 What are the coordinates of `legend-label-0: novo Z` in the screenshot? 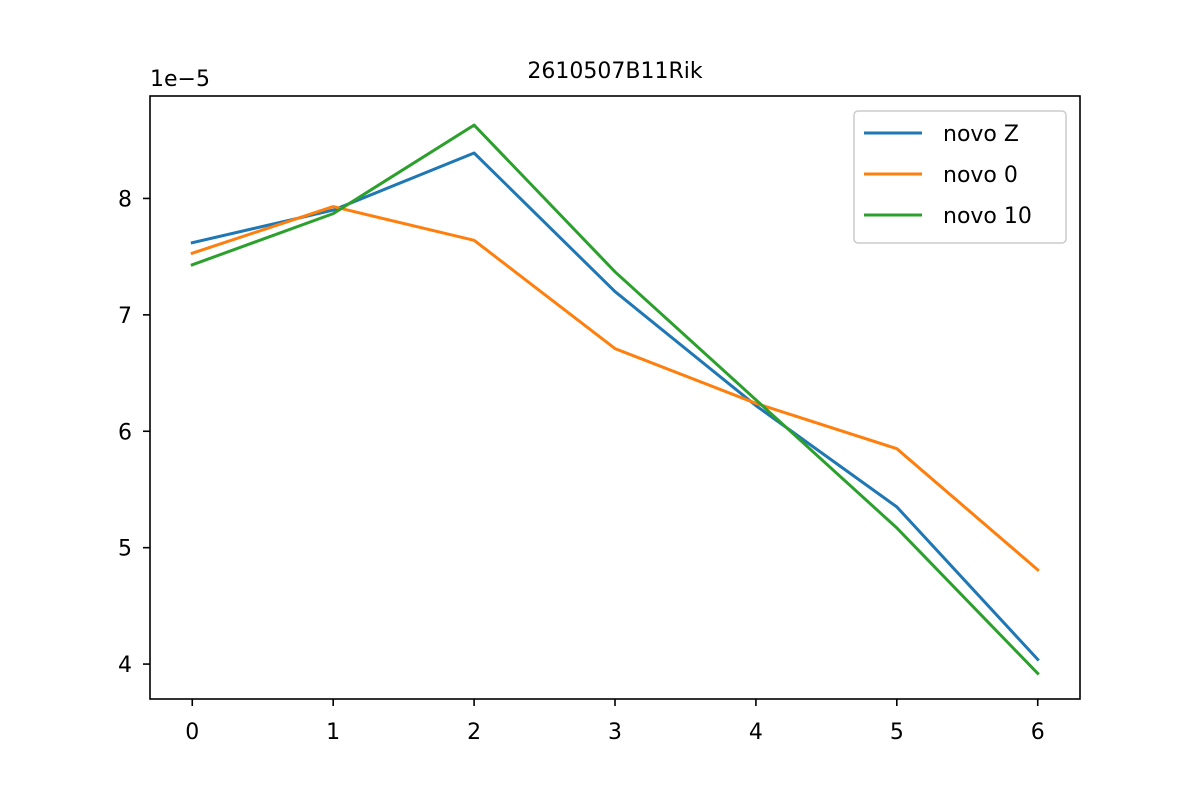 It's located at (981, 134).